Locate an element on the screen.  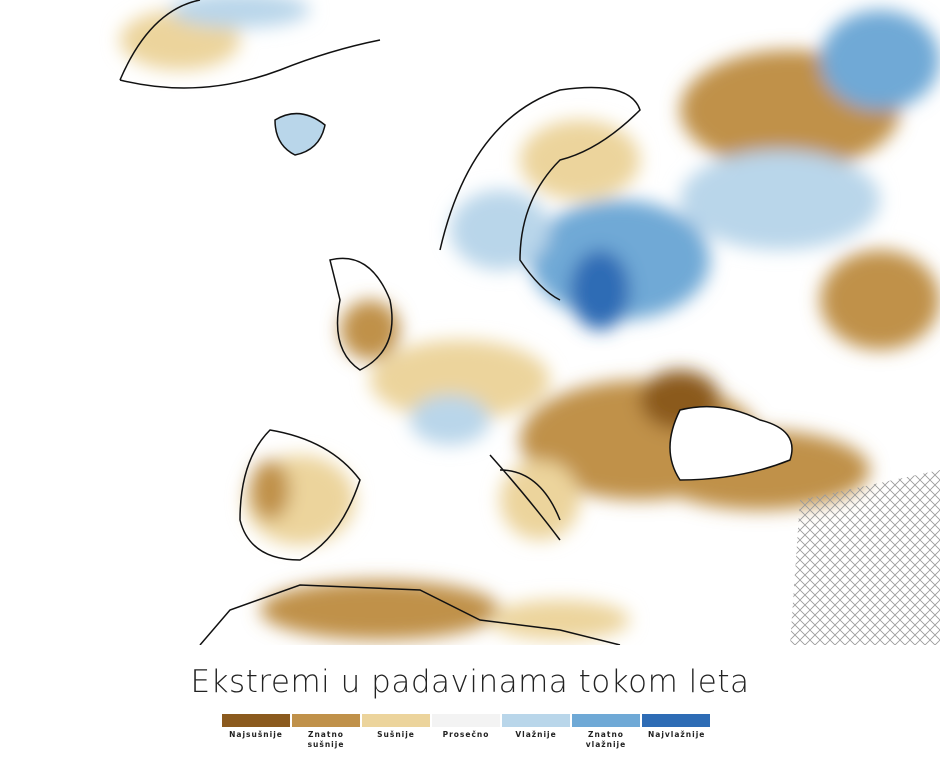
legend-item: Znatno vlažnije is located at coordinates (606, 732).